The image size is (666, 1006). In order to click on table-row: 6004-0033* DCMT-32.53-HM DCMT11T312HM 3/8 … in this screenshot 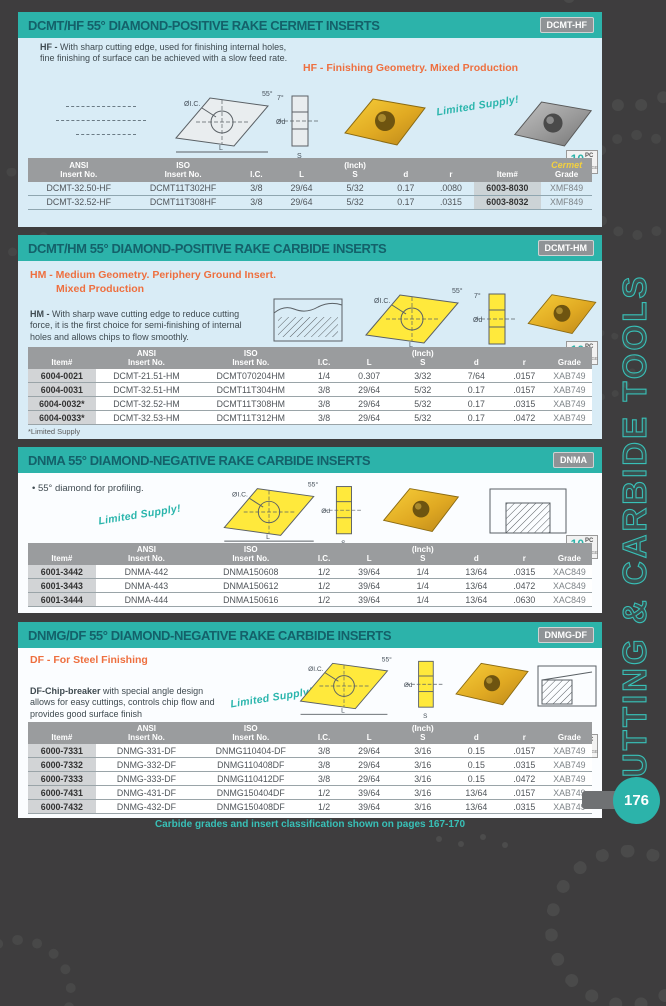, I will do `click(310, 418)`.